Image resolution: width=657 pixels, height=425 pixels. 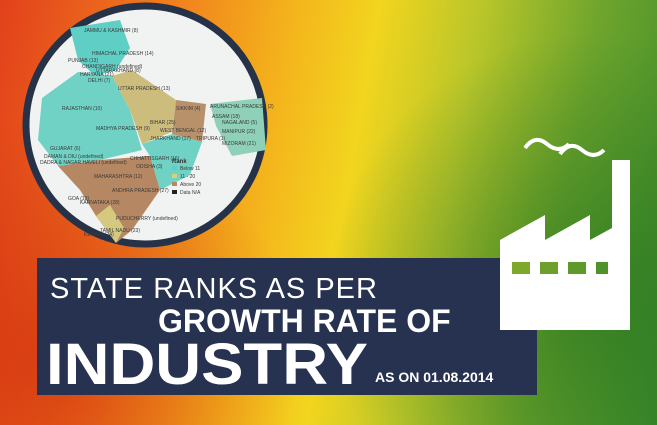 What do you see at coordinates (211, 139) in the screenshot?
I see `map-label: TRIPURA (1)` at bounding box center [211, 139].